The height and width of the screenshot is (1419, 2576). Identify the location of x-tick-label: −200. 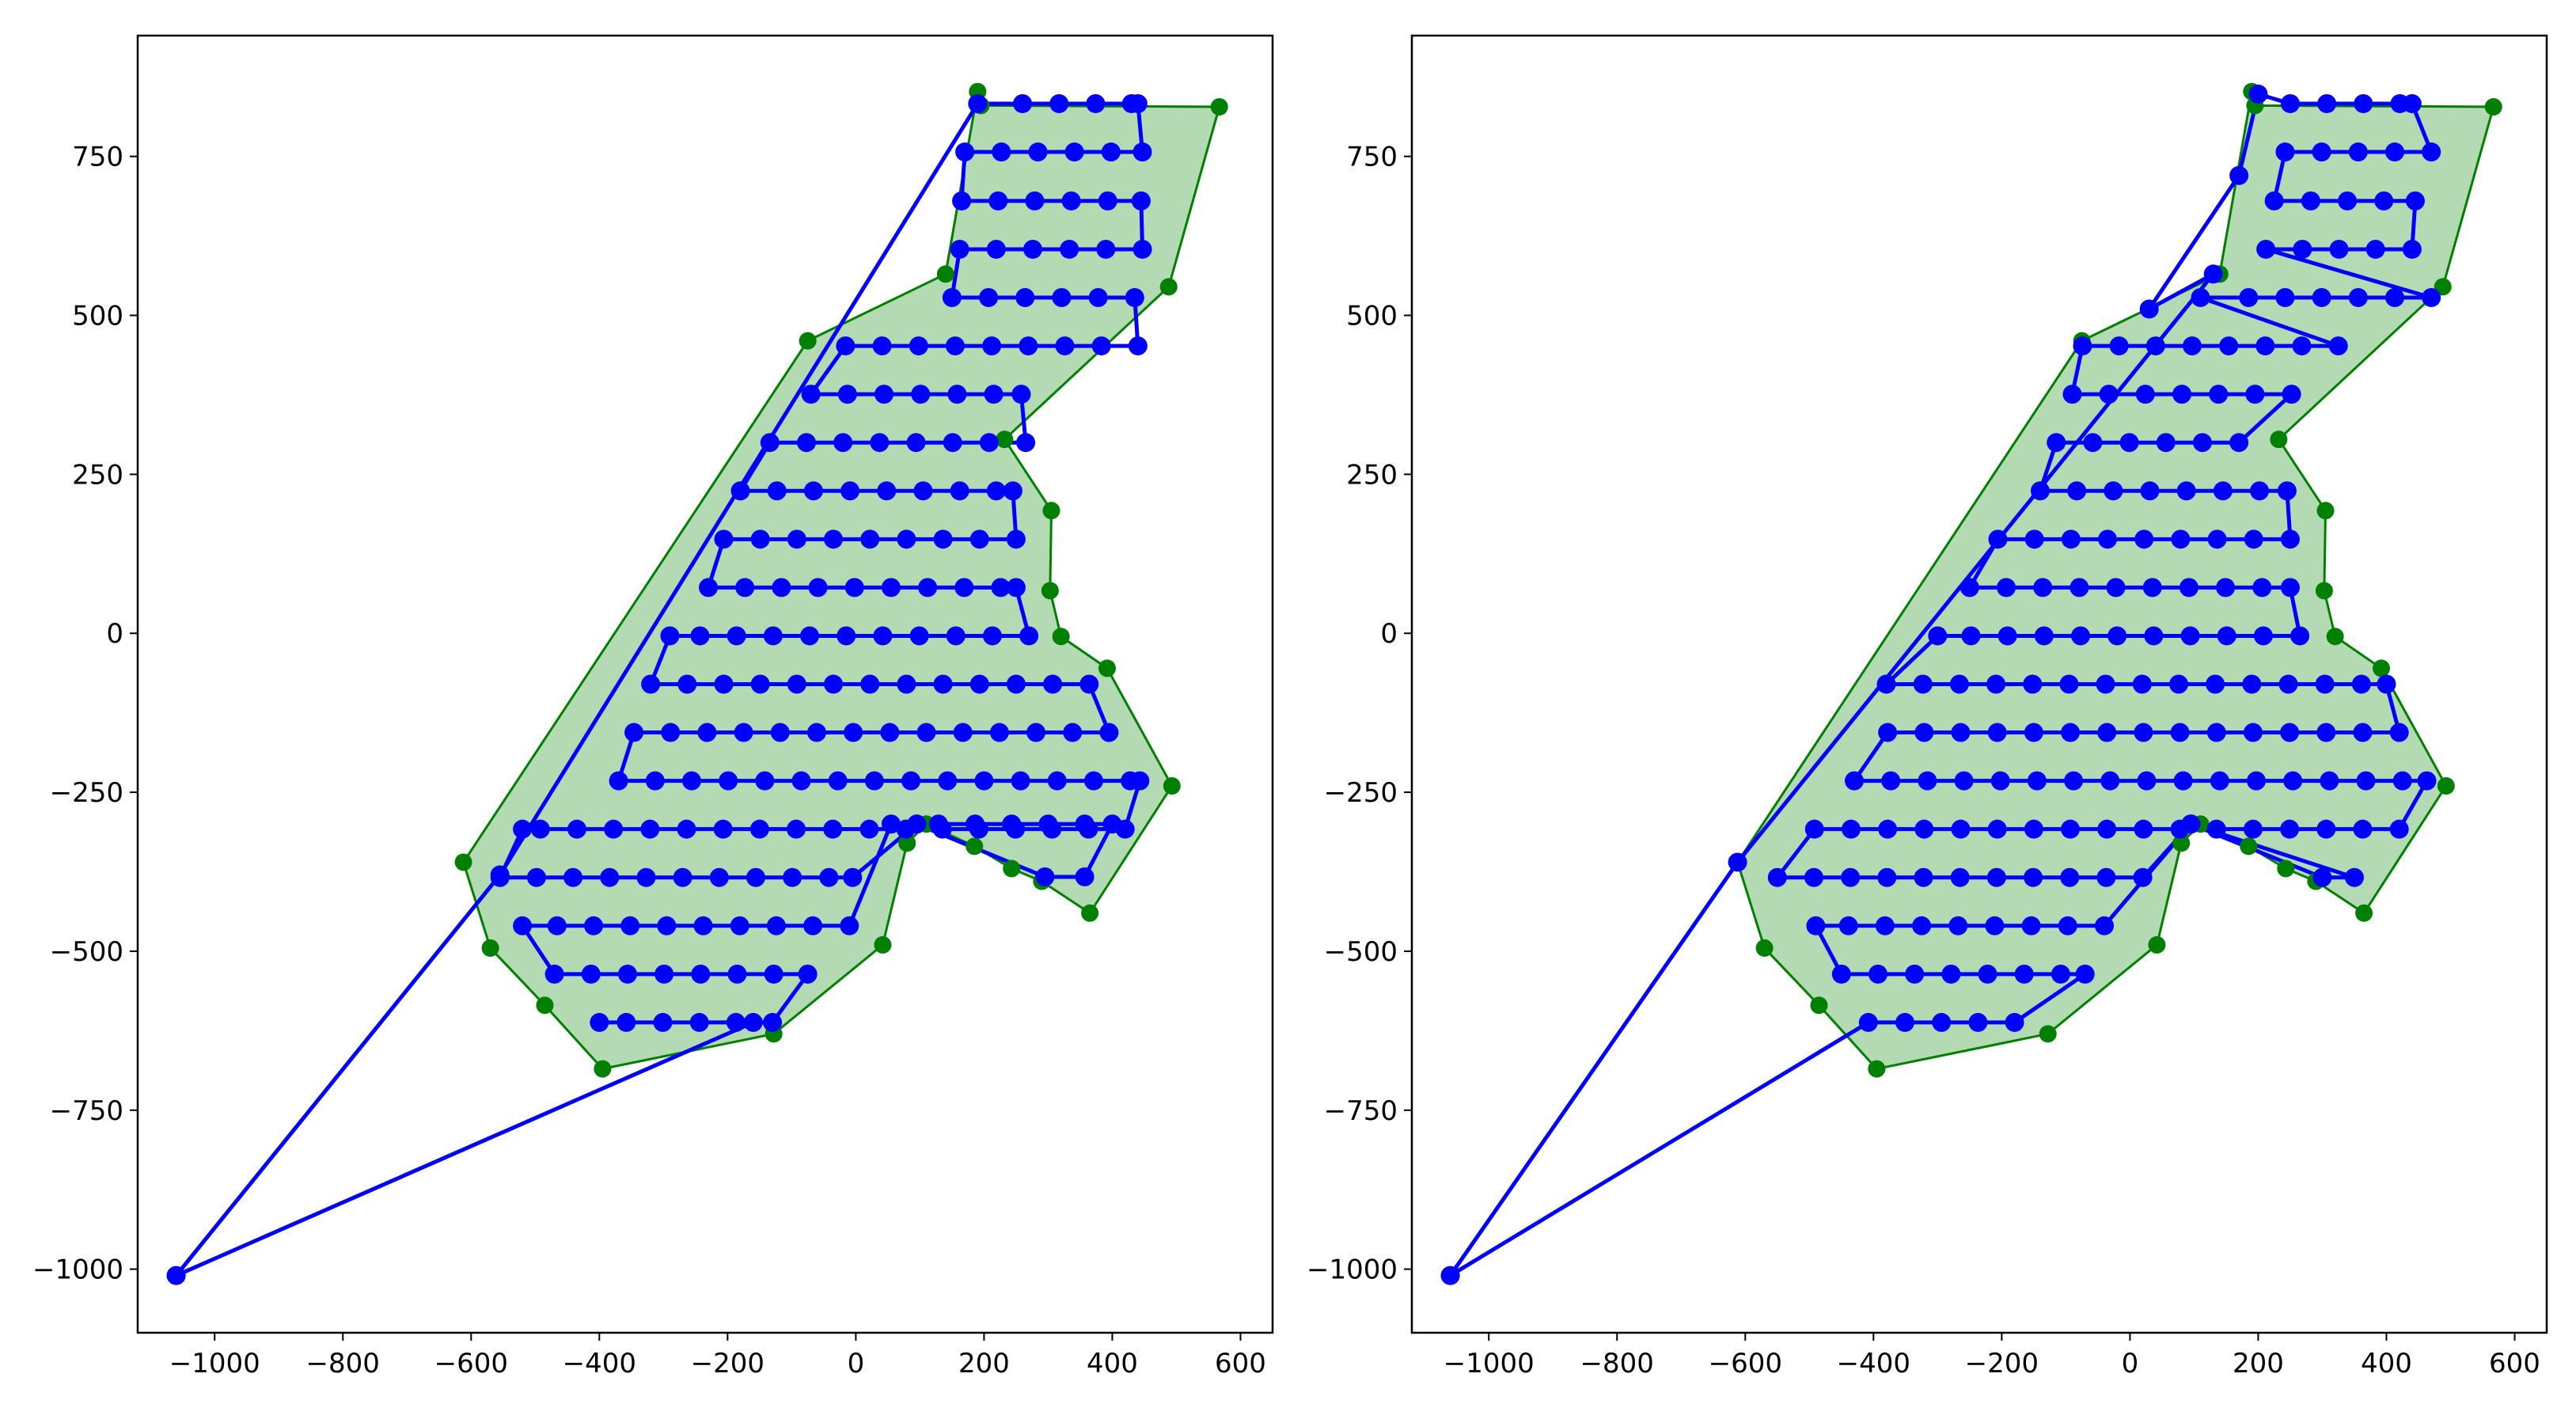
(727, 1363).